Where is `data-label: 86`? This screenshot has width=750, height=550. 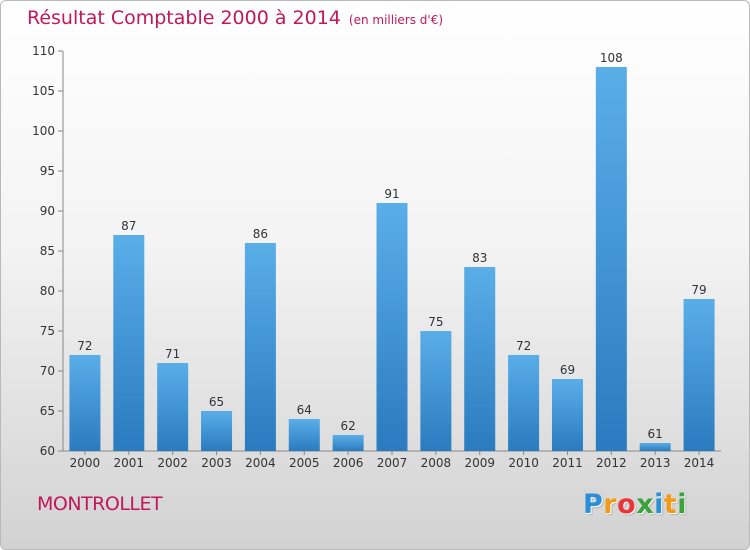 data-label: 86 is located at coordinates (260, 234).